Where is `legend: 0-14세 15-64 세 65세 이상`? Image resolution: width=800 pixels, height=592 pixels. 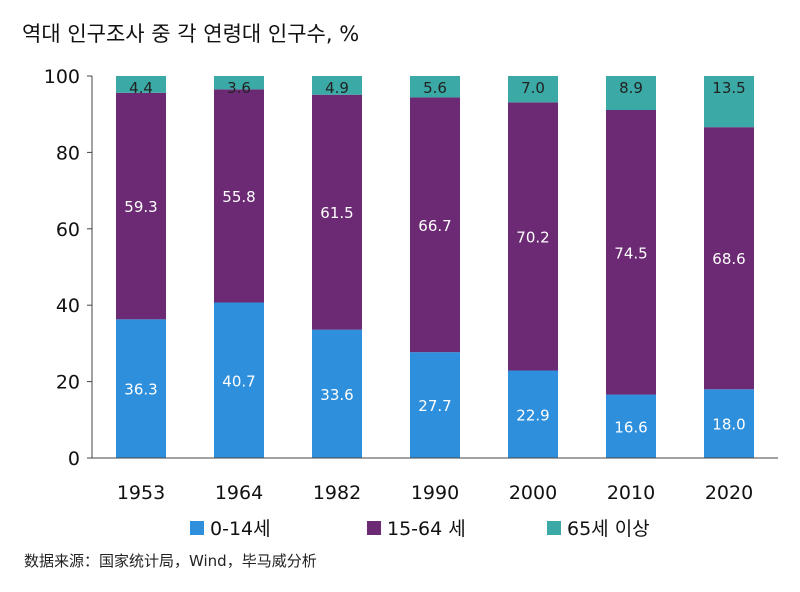
legend: 0-14세 15-64 세 65세 이상 is located at coordinates (420, 529).